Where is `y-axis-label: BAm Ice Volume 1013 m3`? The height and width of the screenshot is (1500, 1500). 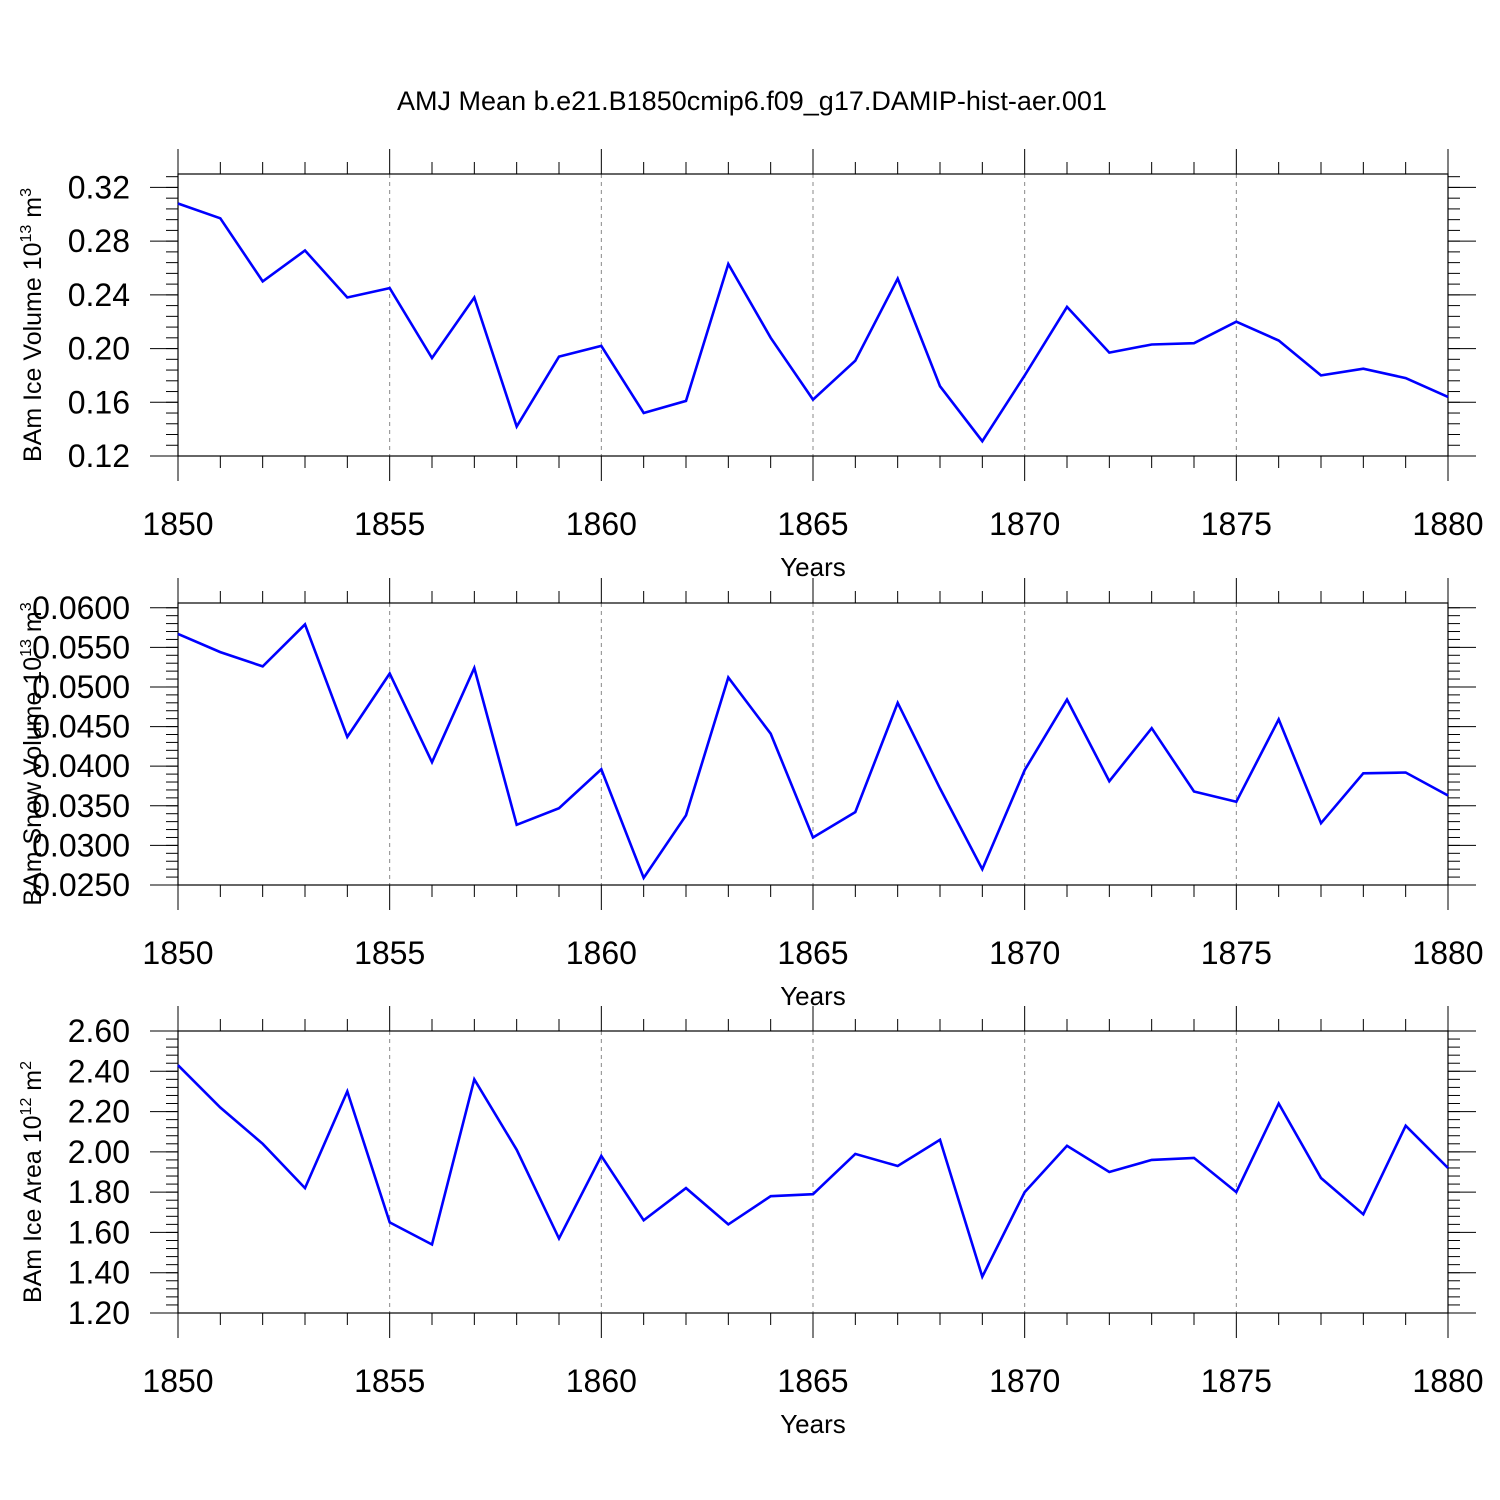 y-axis-label: BAm Ice Volume 1013 m3 is located at coordinates (32, 325).